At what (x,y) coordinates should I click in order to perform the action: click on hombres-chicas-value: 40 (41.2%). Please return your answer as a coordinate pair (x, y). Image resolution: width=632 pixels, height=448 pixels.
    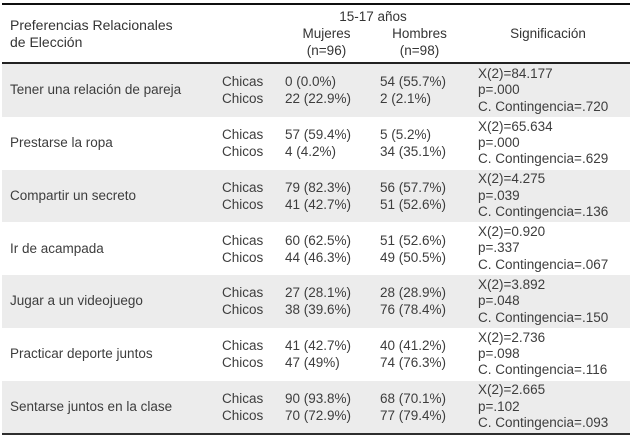
    Looking at the image, I should click on (413, 346).